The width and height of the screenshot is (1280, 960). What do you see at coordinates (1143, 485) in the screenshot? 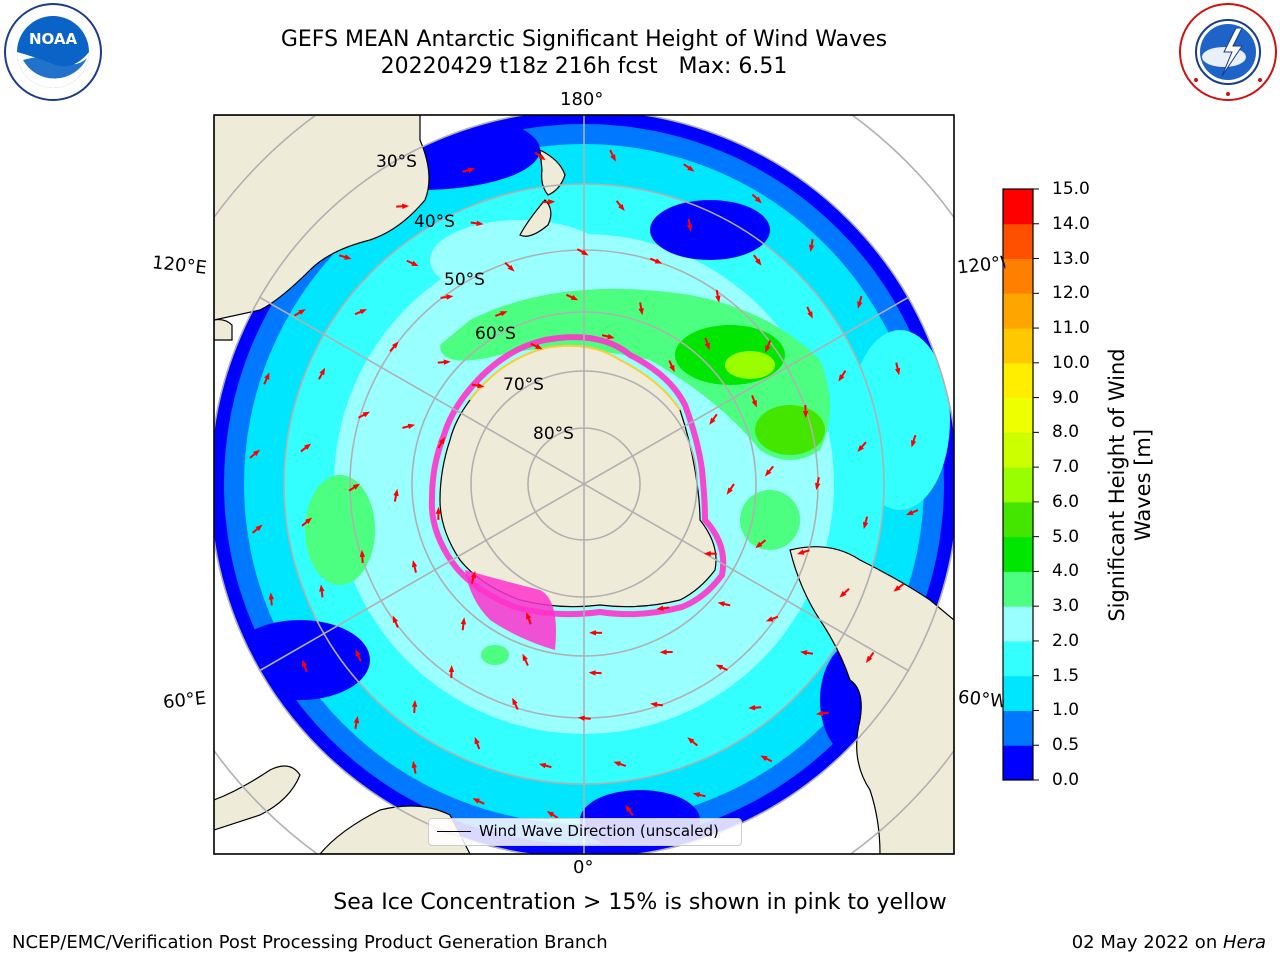
I see `colorbar-label-line2: Waves [m]` at bounding box center [1143, 485].